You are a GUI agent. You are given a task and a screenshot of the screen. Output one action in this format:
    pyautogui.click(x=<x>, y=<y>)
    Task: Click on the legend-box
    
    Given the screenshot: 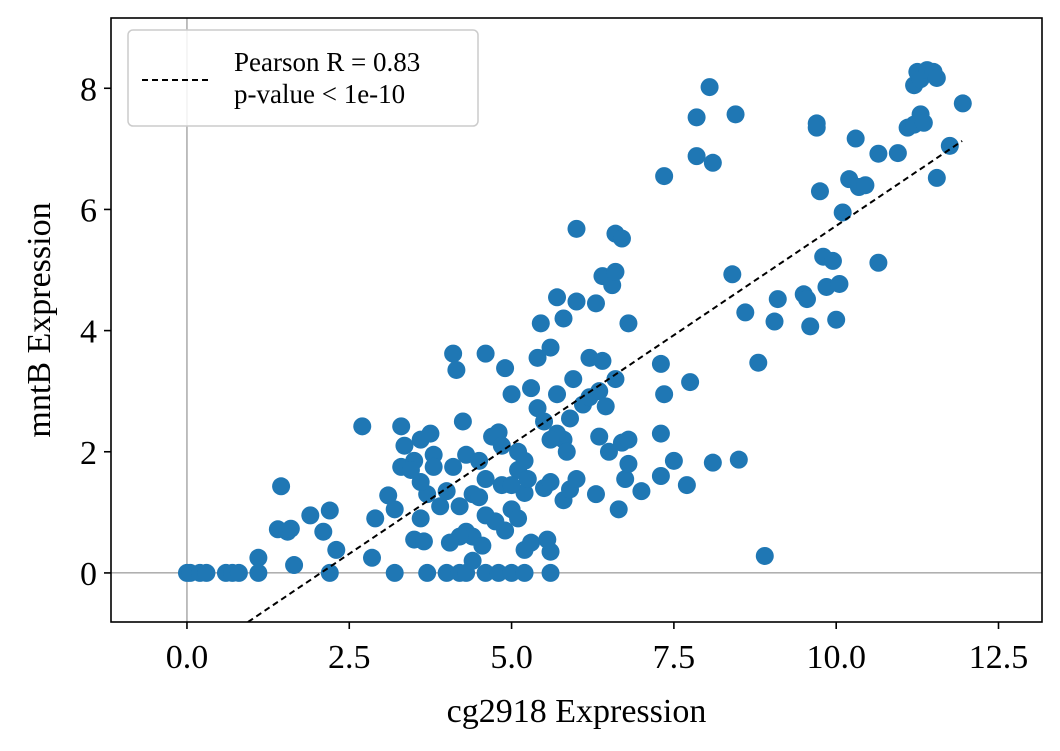 What is the action you would take?
    pyautogui.click(x=303, y=78)
    